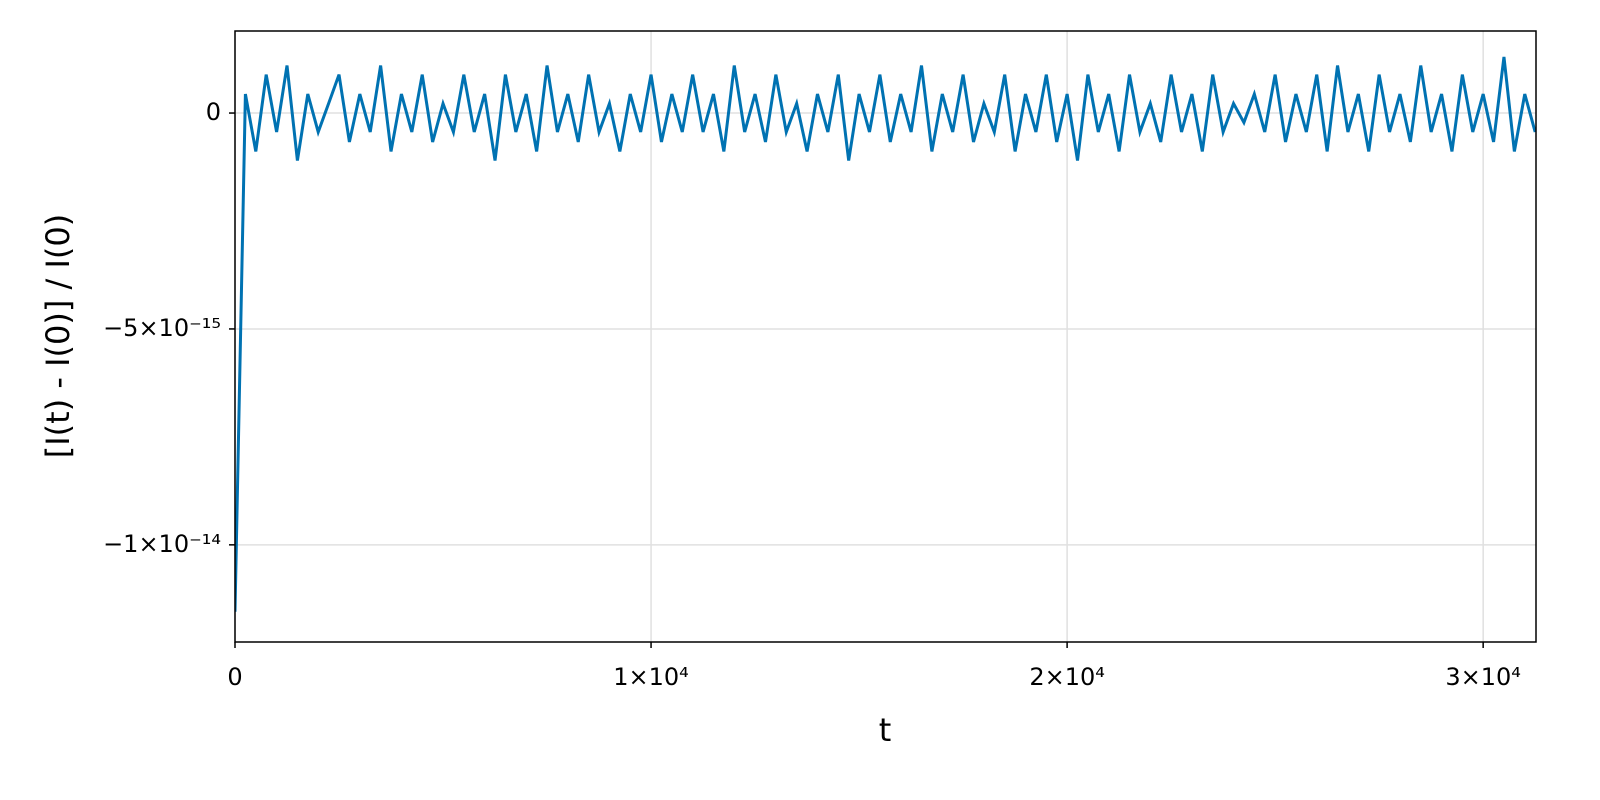 The width and height of the screenshot is (1600, 800). I want to click on x-axis-label: t, so click(885, 730).